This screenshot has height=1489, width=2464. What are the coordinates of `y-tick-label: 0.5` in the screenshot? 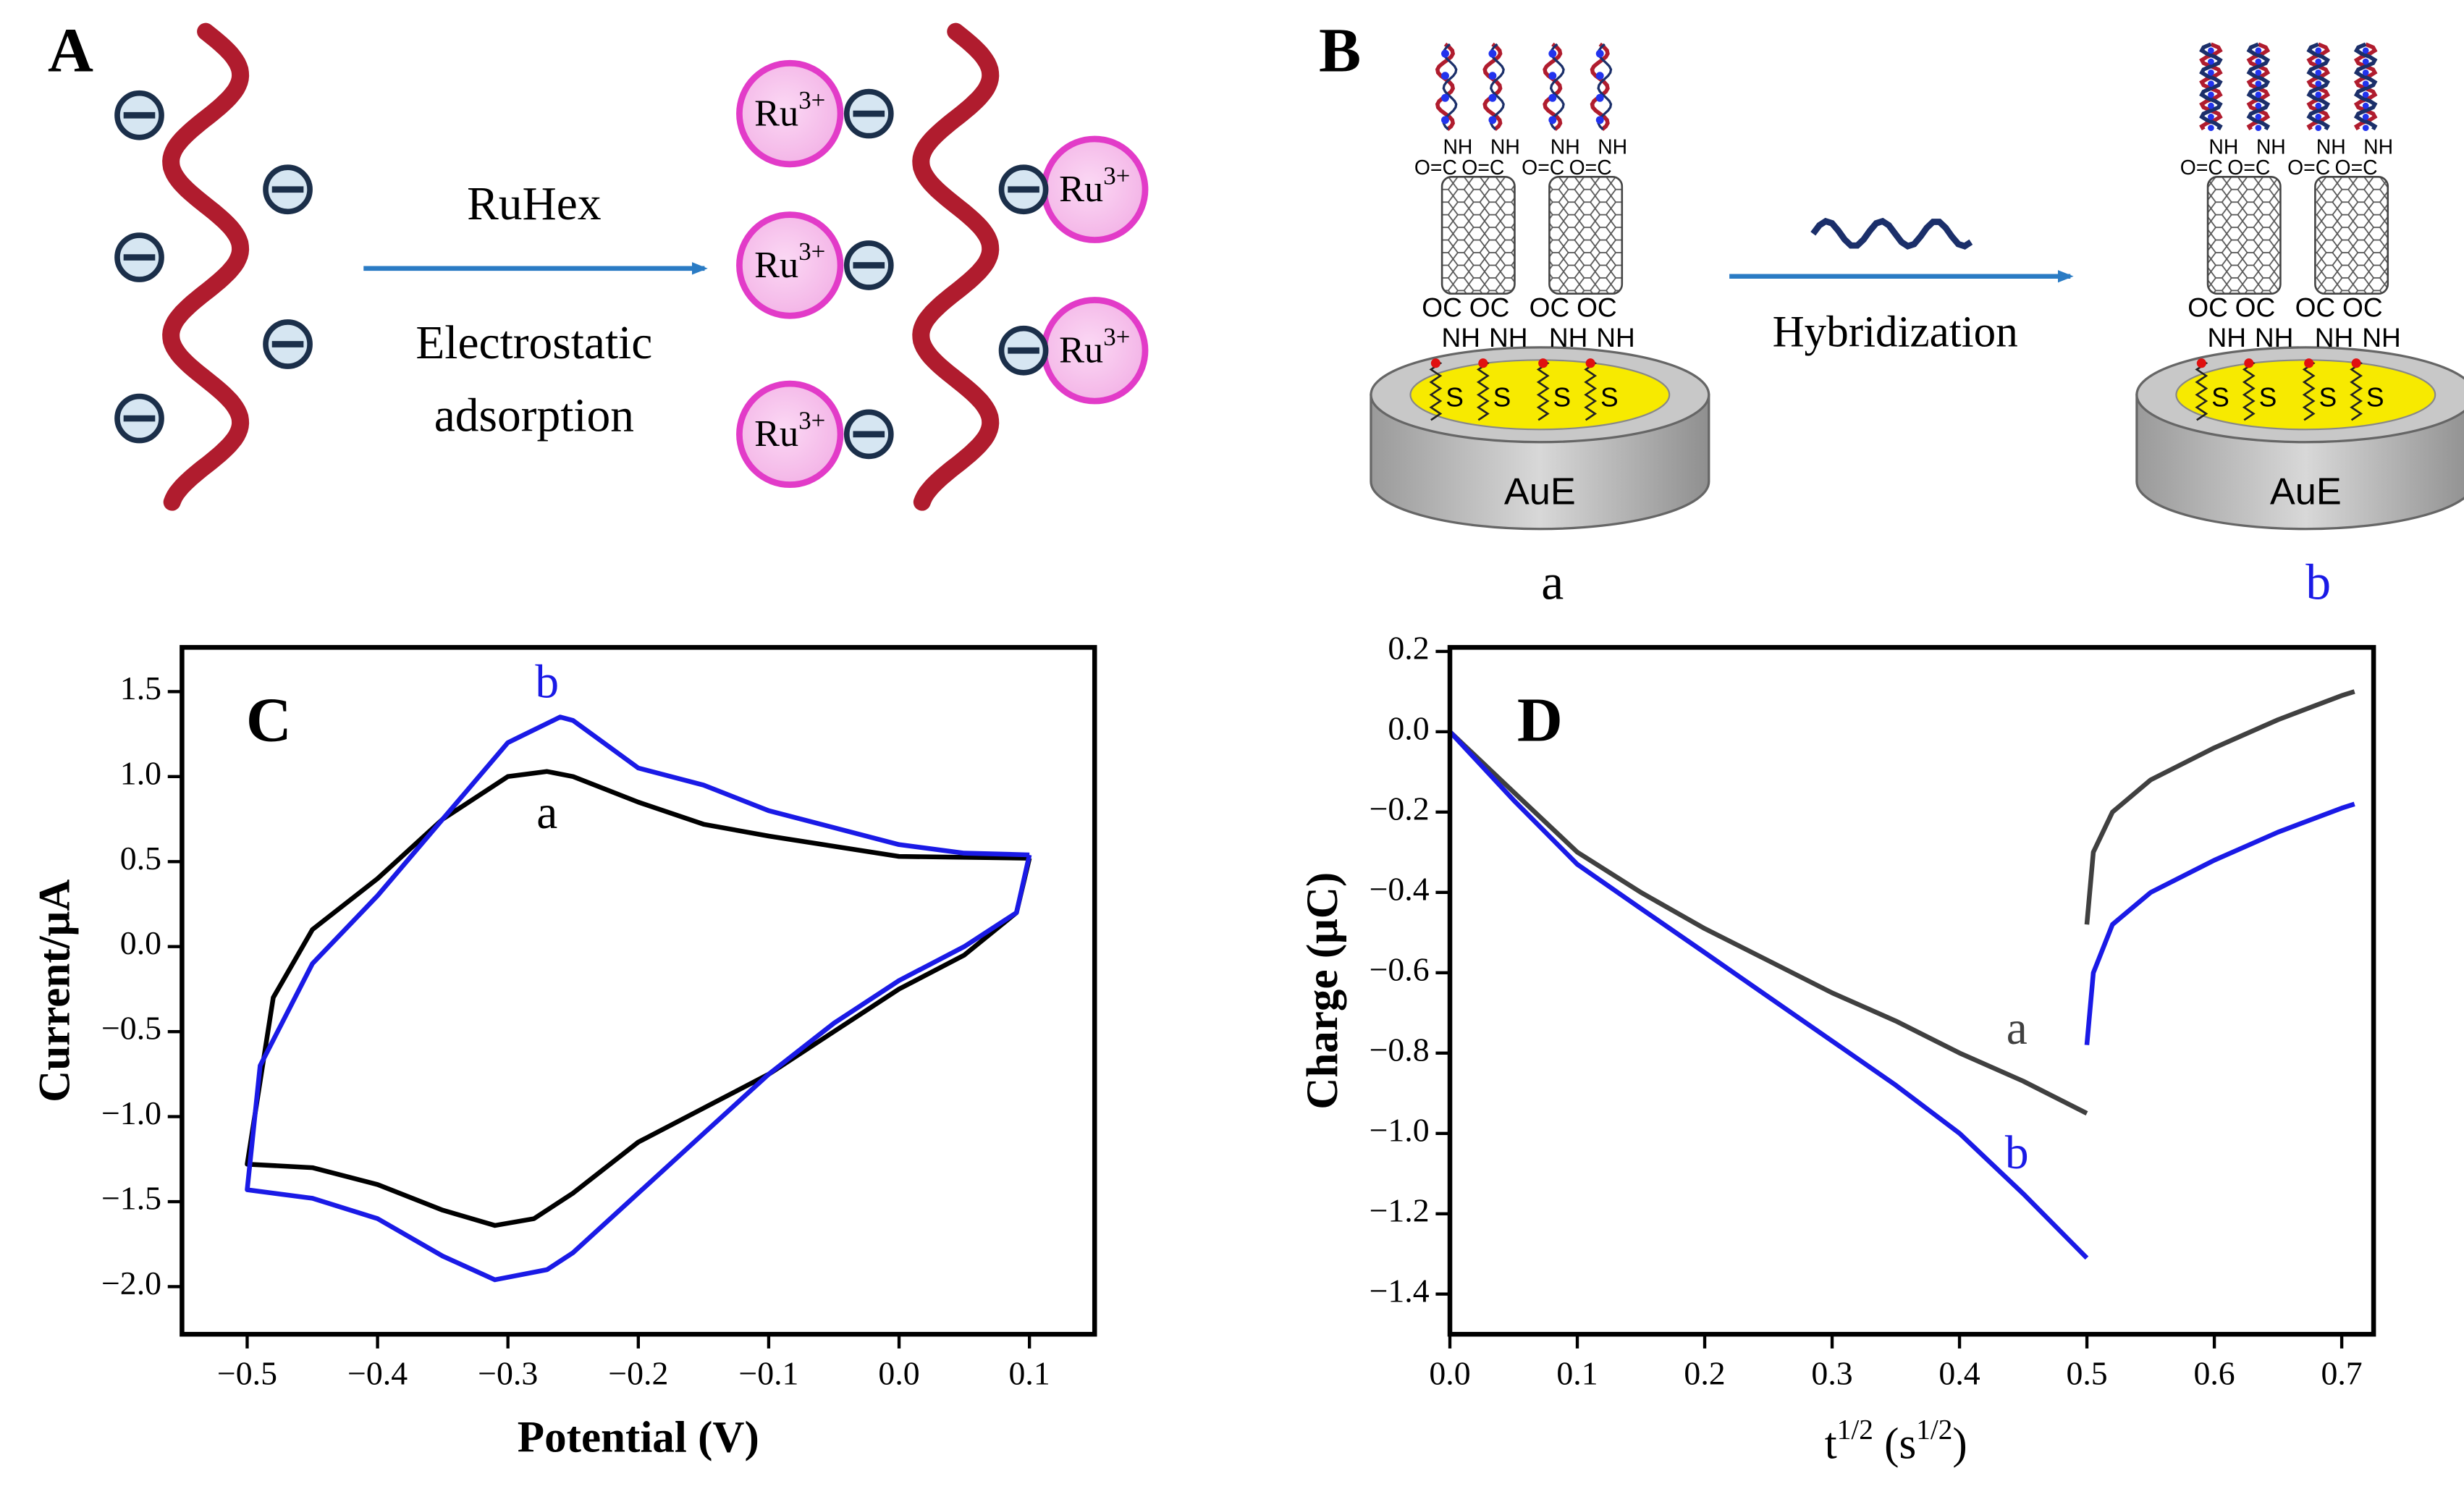 It's located at (140, 858).